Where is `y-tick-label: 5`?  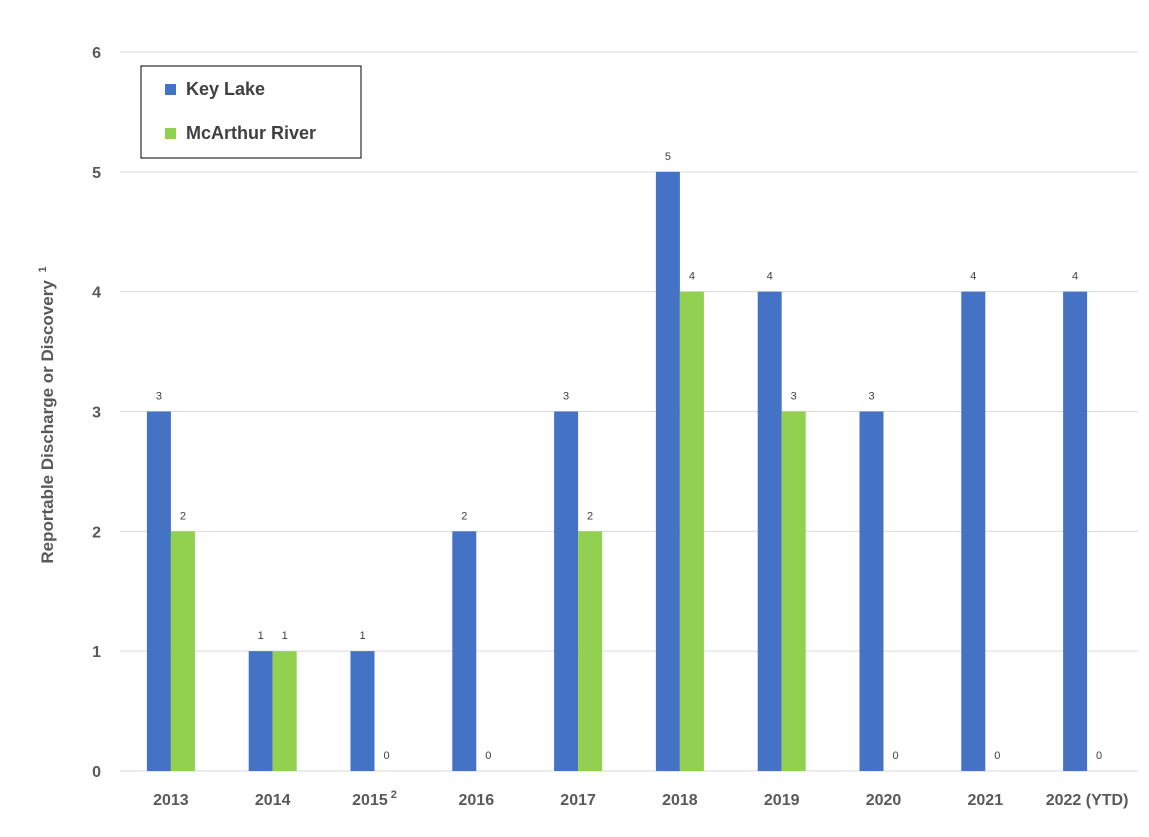
y-tick-label: 5 is located at coordinates (96, 173).